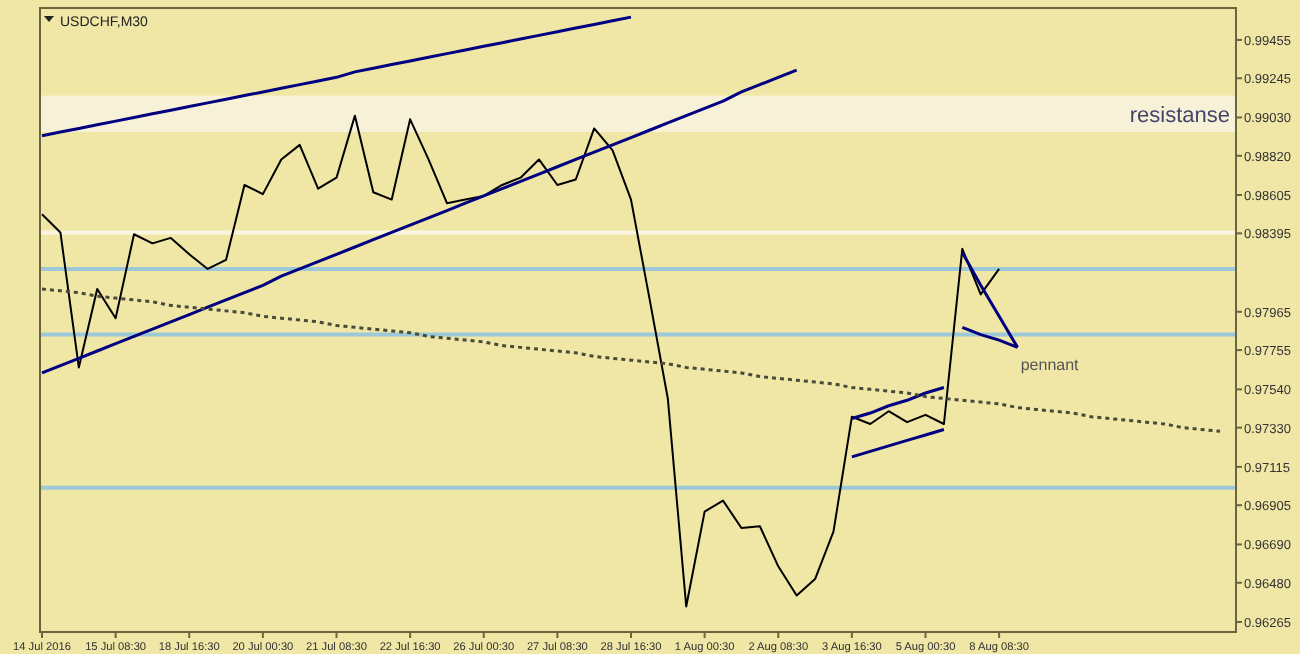 The width and height of the screenshot is (1300, 654). I want to click on band-label: resistanse, so click(1179, 115).